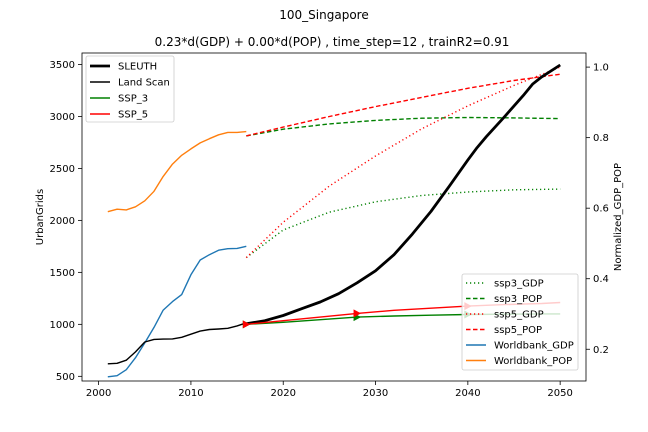 This screenshot has height=432, width=648. I want to click on y-axis-right: 0.2 0.4 0.6 0.8 1.0, so click(597, 209).